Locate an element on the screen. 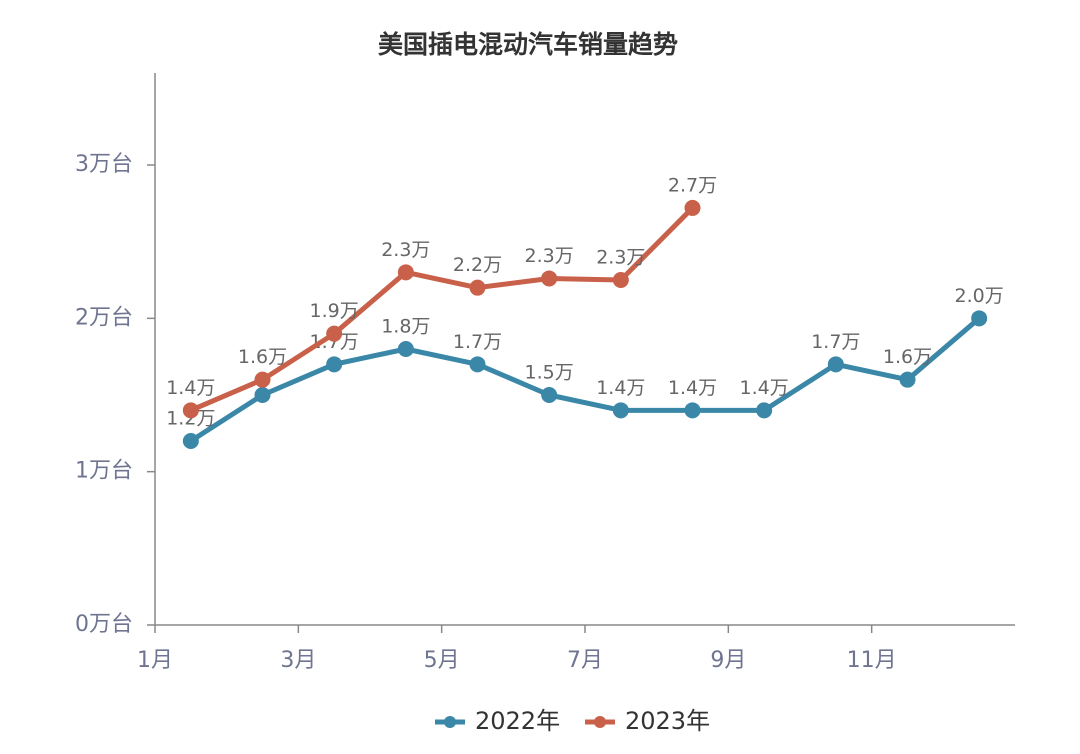  data-label: 2.2万 is located at coordinates (477, 265).